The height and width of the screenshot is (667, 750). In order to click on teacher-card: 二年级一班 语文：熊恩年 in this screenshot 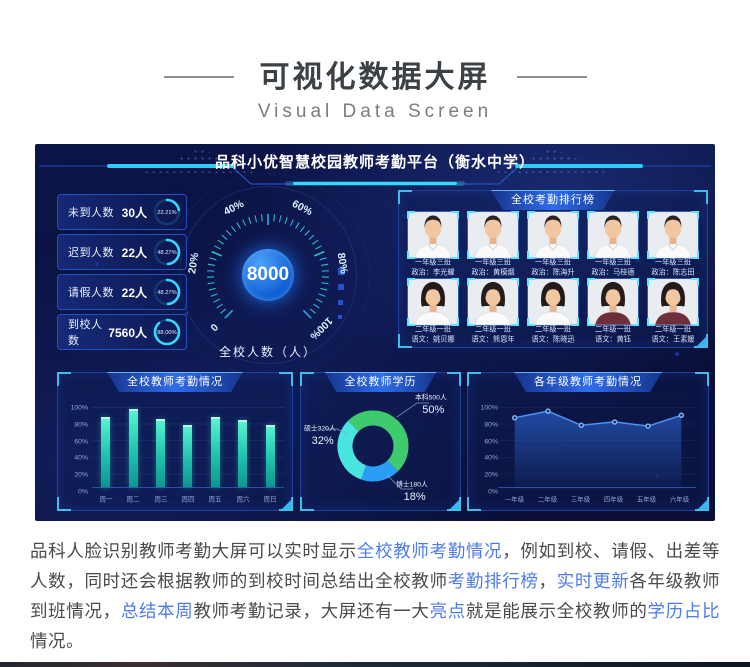, I will do `click(493, 311)`.